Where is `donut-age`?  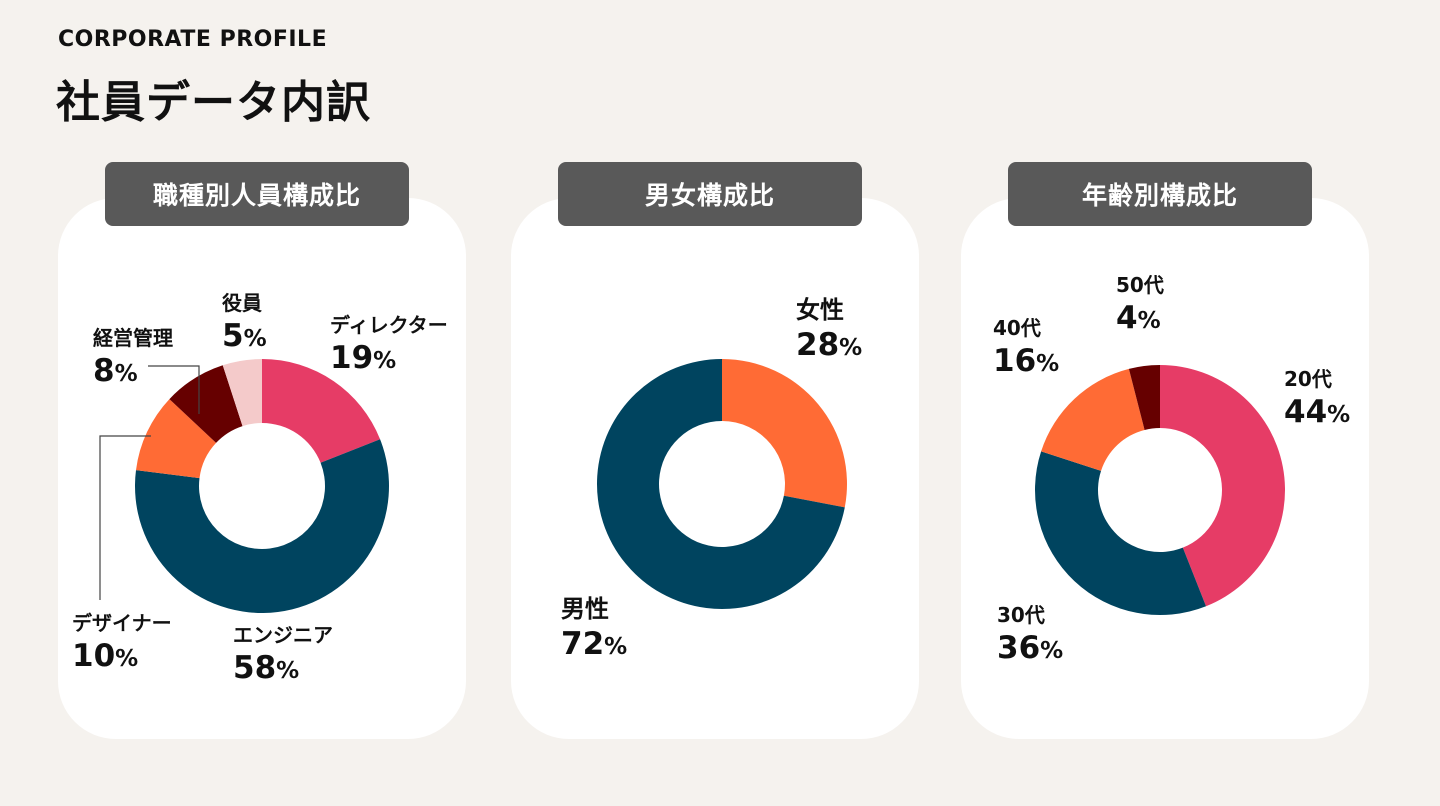
donut-age is located at coordinates (1160, 490).